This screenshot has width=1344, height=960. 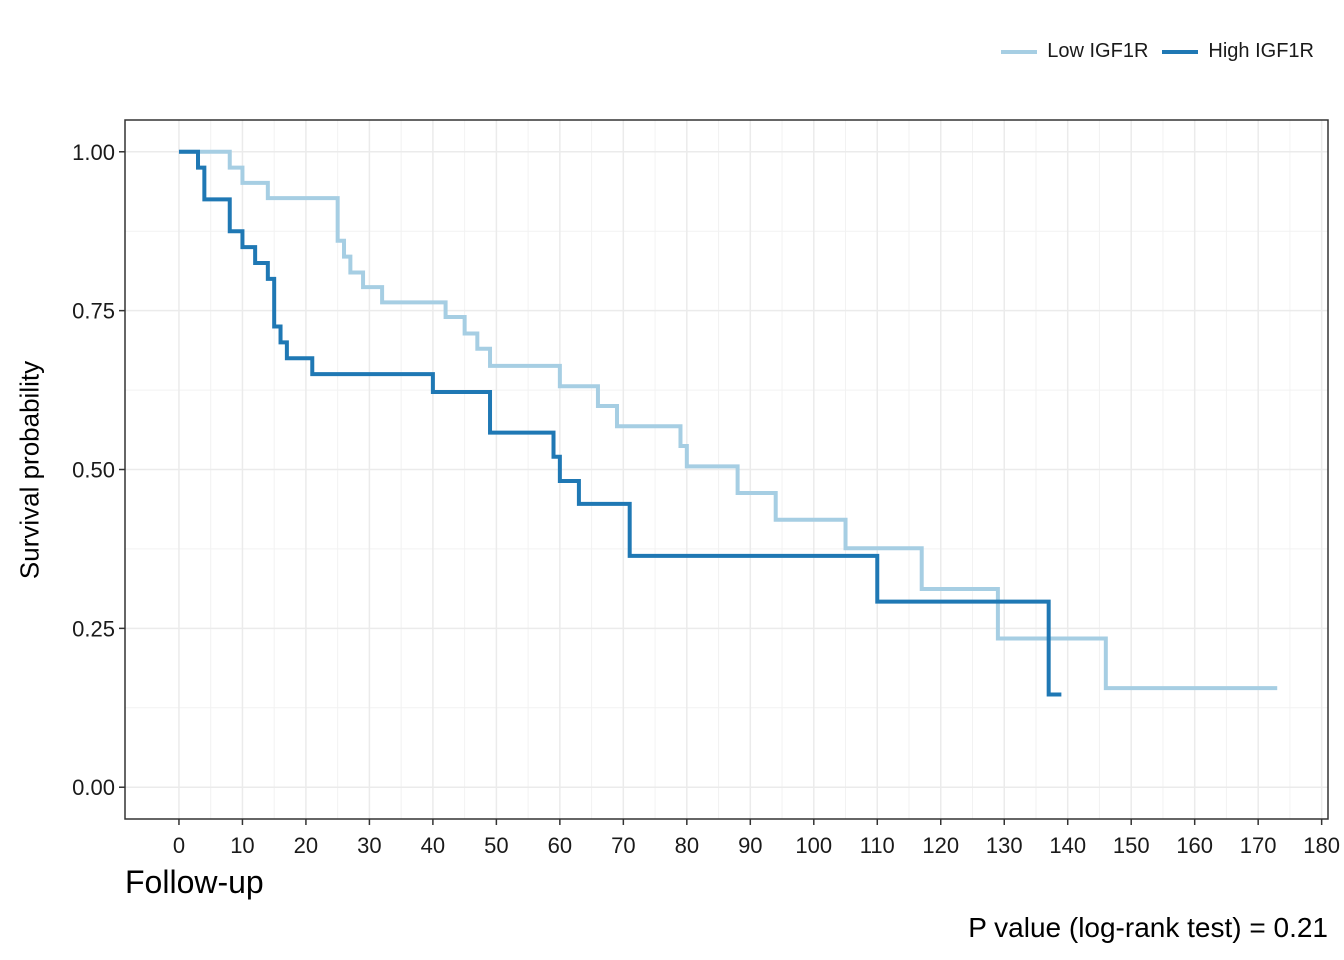 I want to click on legend-swatch-low, so click(x=1019, y=51).